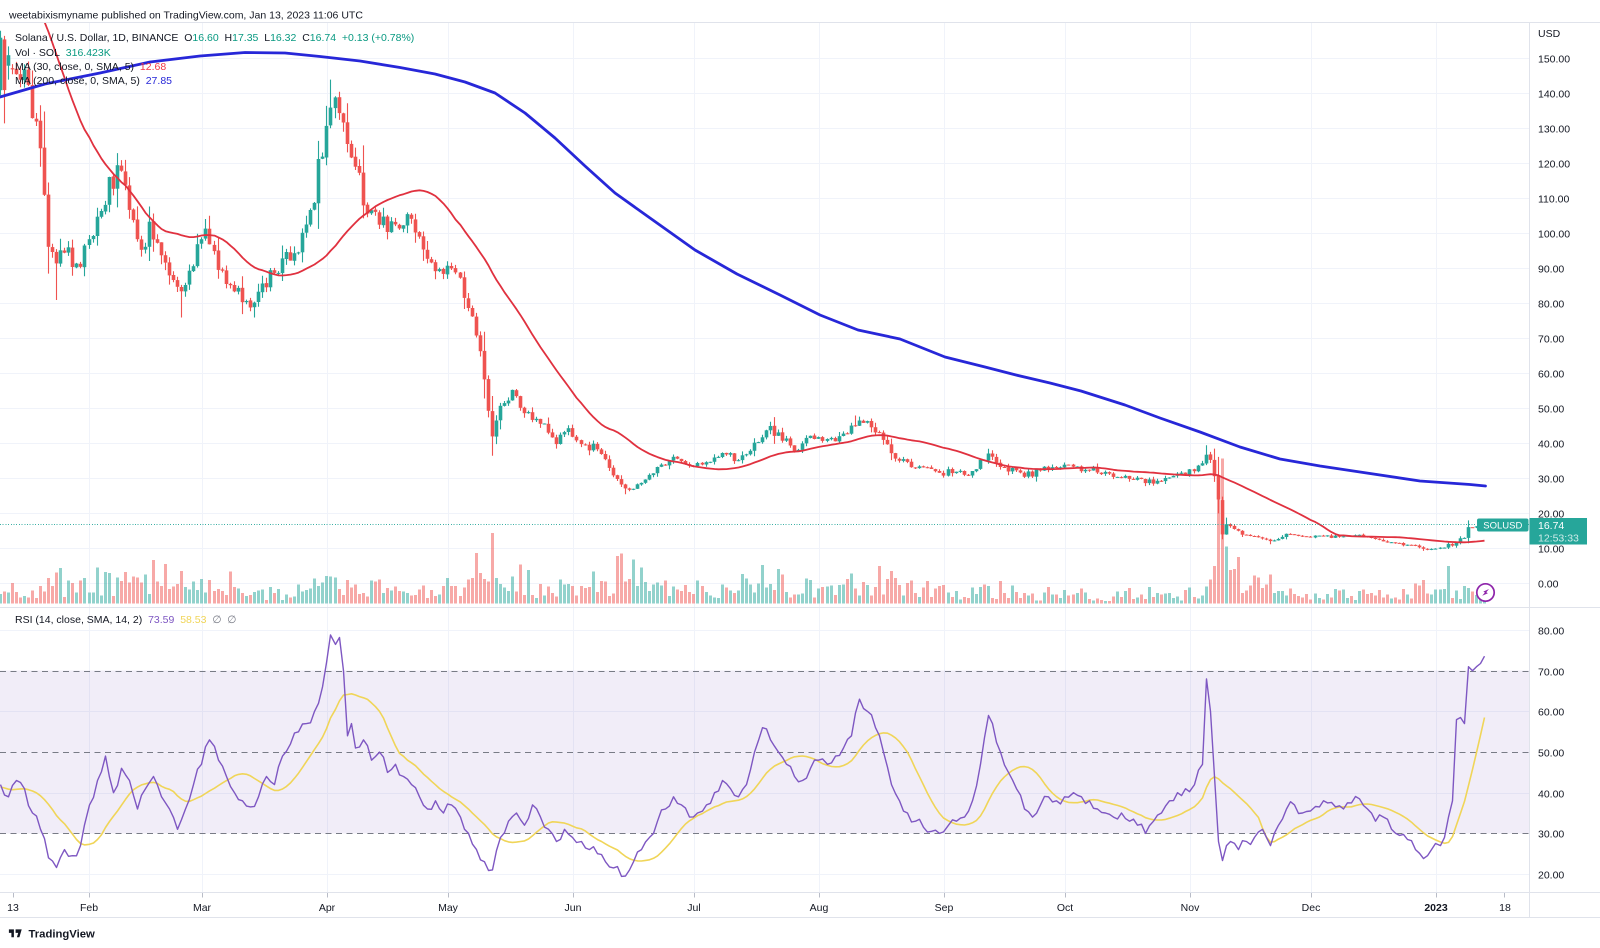  I want to click on svg-text: 110.00, so click(1553, 200).